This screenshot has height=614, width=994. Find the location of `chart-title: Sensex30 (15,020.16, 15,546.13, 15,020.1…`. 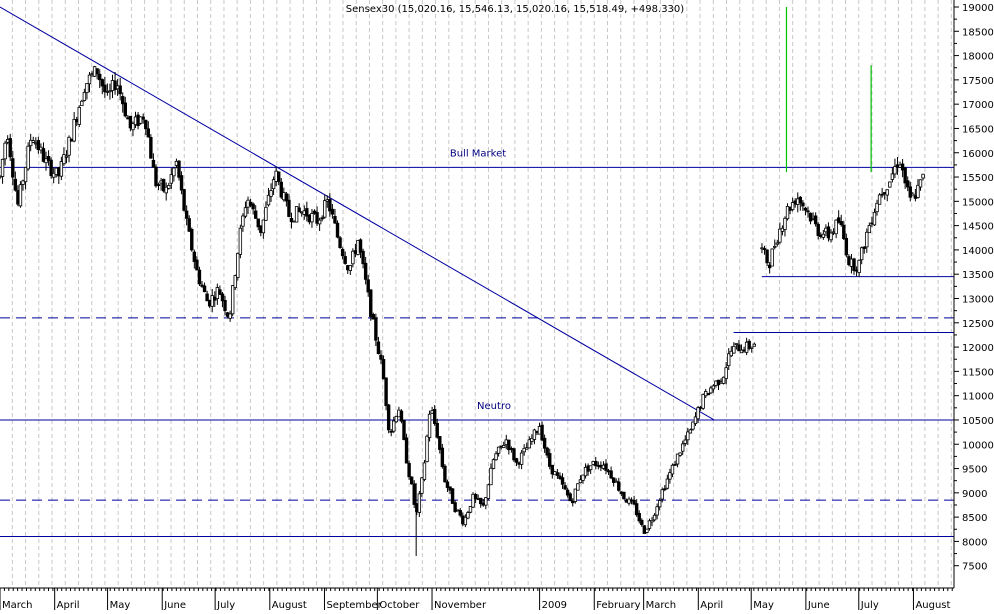

chart-title: Sensex30 (15,020.16, 15,546.13, 15,020.1… is located at coordinates (515, 9).